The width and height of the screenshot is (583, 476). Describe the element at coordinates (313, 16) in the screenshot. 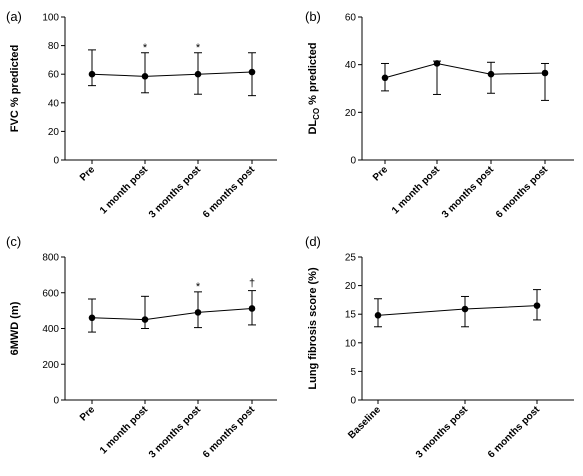

I see `panel-label: (b)` at that location.